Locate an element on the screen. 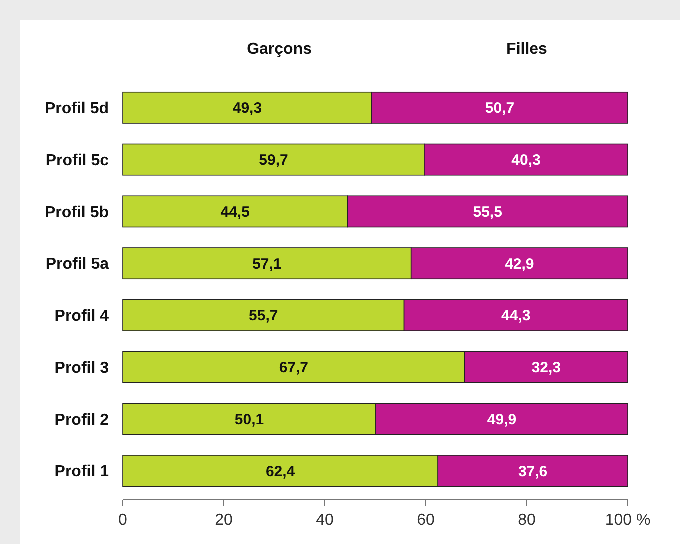 The width and height of the screenshot is (680, 544). data-label: 49,9 is located at coordinates (502, 419).